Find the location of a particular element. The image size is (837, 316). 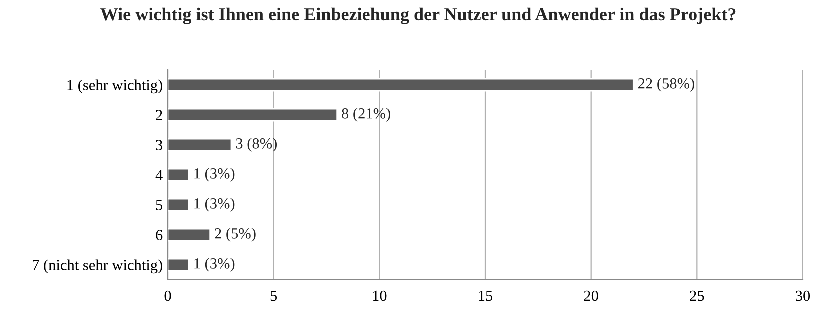

x-tick-label: 25 is located at coordinates (697, 296).